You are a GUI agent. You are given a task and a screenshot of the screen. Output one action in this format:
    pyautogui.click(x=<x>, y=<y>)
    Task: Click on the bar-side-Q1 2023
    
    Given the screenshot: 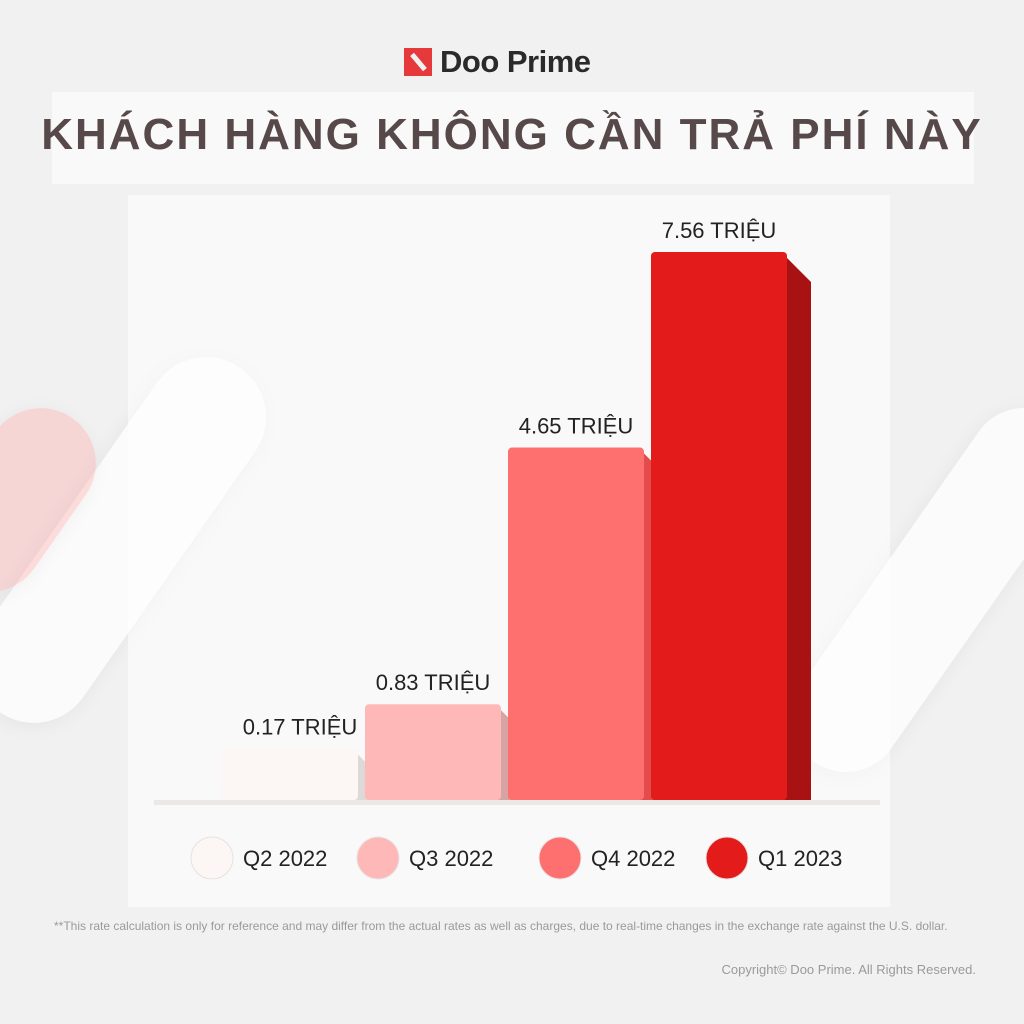 What is the action you would take?
    pyautogui.click(x=796, y=525)
    